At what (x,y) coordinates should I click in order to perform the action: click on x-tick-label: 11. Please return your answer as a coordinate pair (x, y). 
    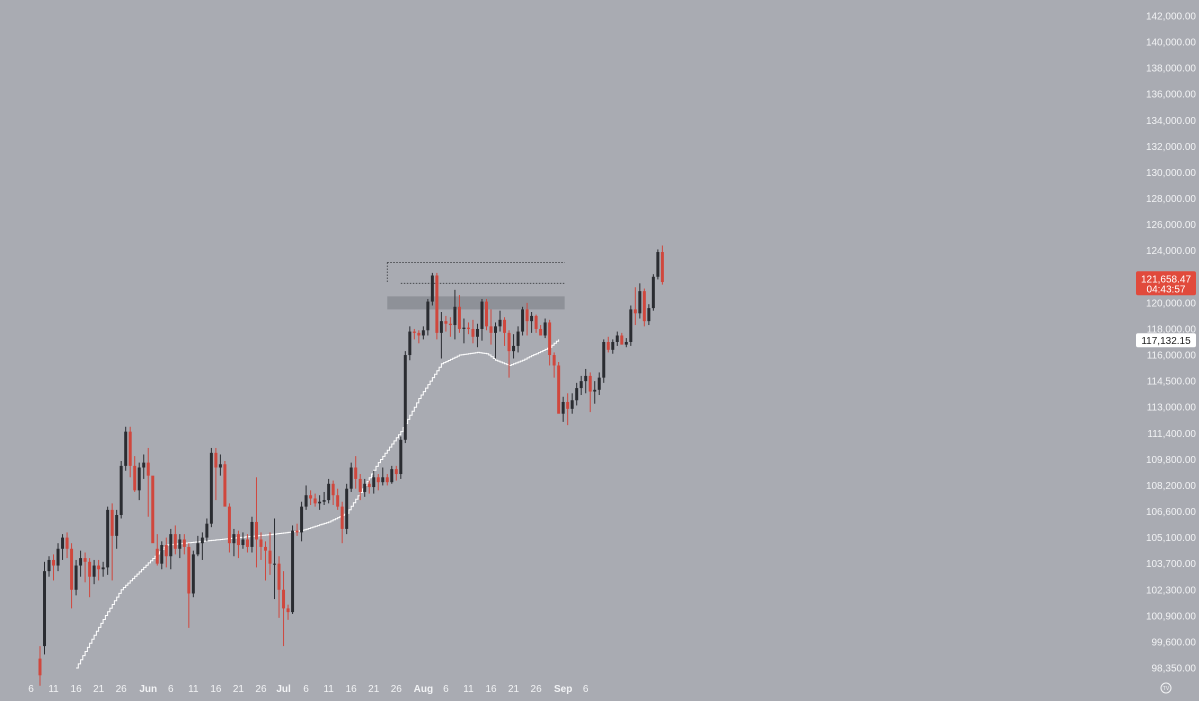
    Looking at the image, I should click on (328, 689).